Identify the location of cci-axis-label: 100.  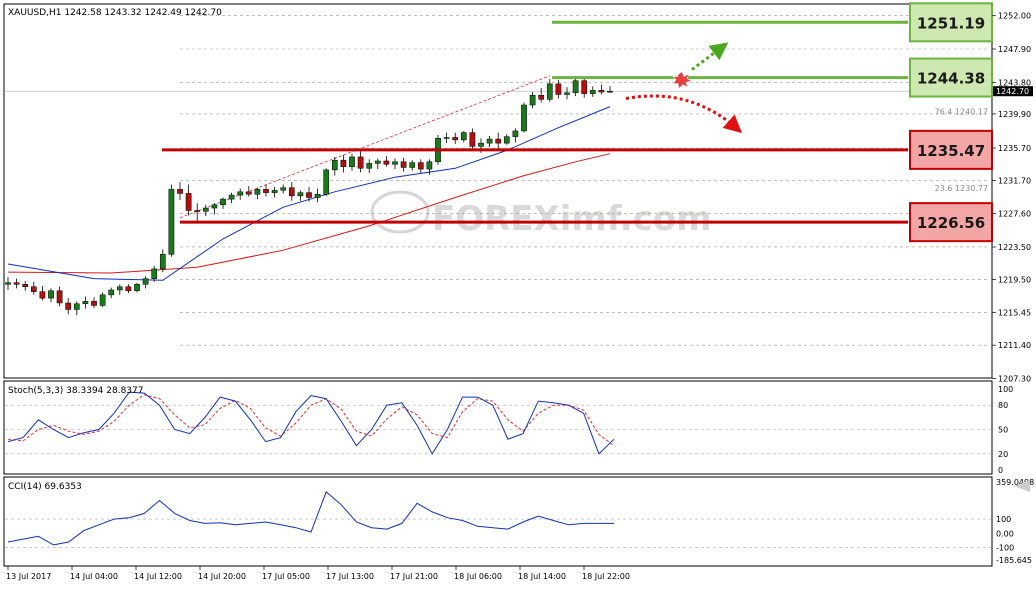
(1003, 519).